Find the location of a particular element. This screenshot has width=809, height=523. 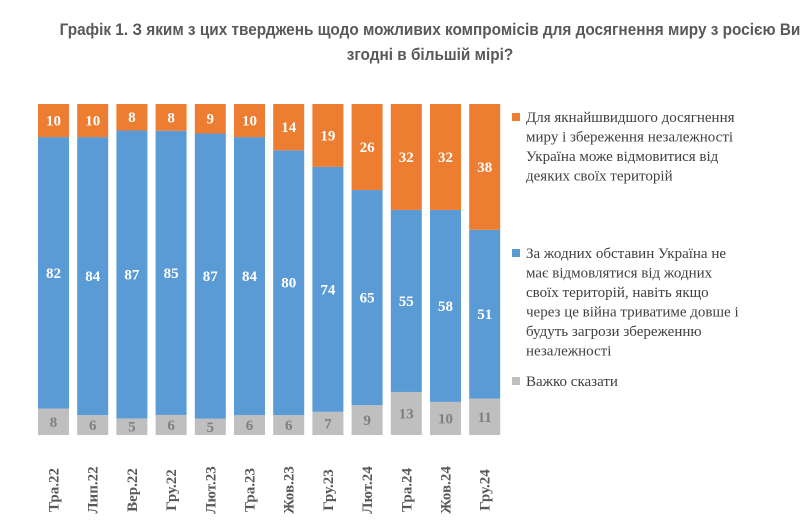

data-label: 82 is located at coordinates (53, 274).